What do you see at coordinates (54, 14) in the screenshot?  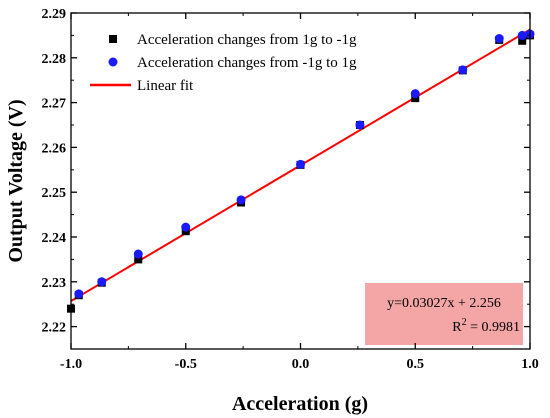 I see `y-tick-label: 2.29` at bounding box center [54, 14].